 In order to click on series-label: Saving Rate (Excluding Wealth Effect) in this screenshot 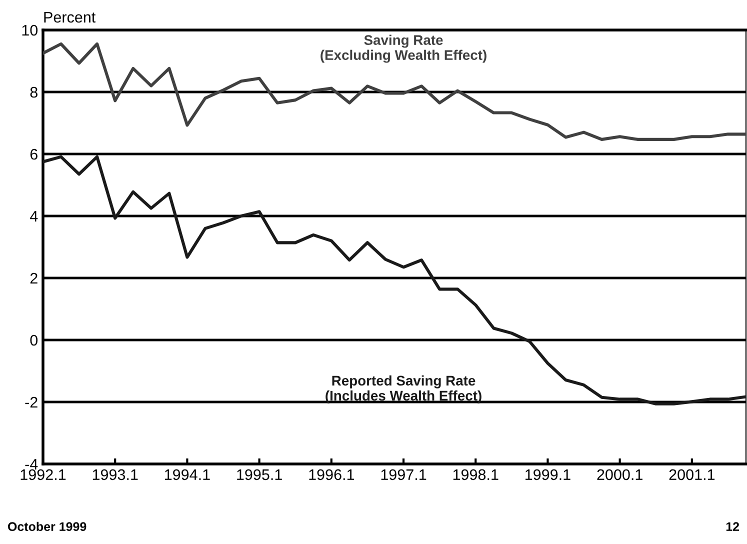, I will do `click(403, 48)`.